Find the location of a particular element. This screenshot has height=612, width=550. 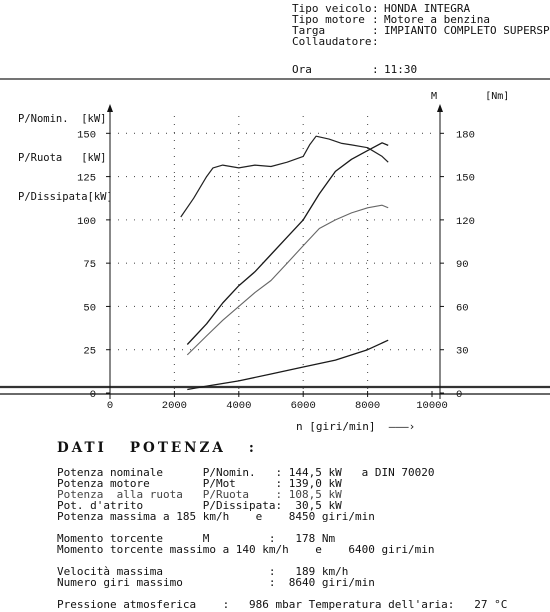

left-tick-label: 0 is located at coordinates (93, 395).